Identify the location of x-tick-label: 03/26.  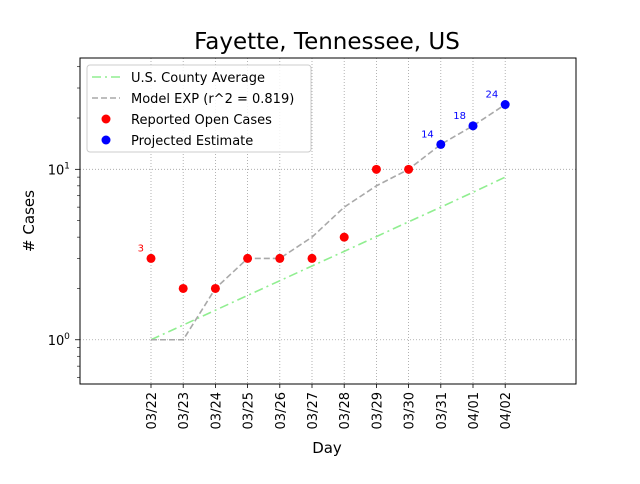
(281, 410).